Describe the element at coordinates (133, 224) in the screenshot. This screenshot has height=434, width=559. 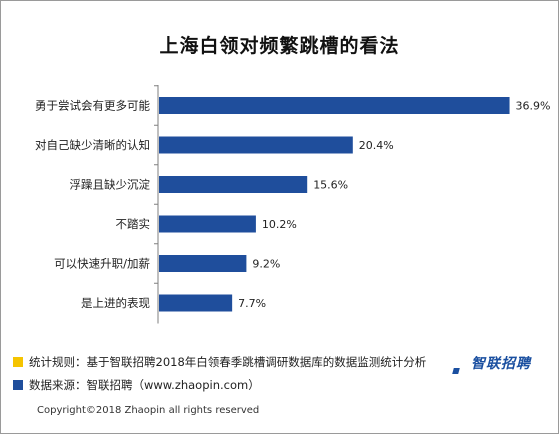
I see `category-label: 不踏实` at that location.